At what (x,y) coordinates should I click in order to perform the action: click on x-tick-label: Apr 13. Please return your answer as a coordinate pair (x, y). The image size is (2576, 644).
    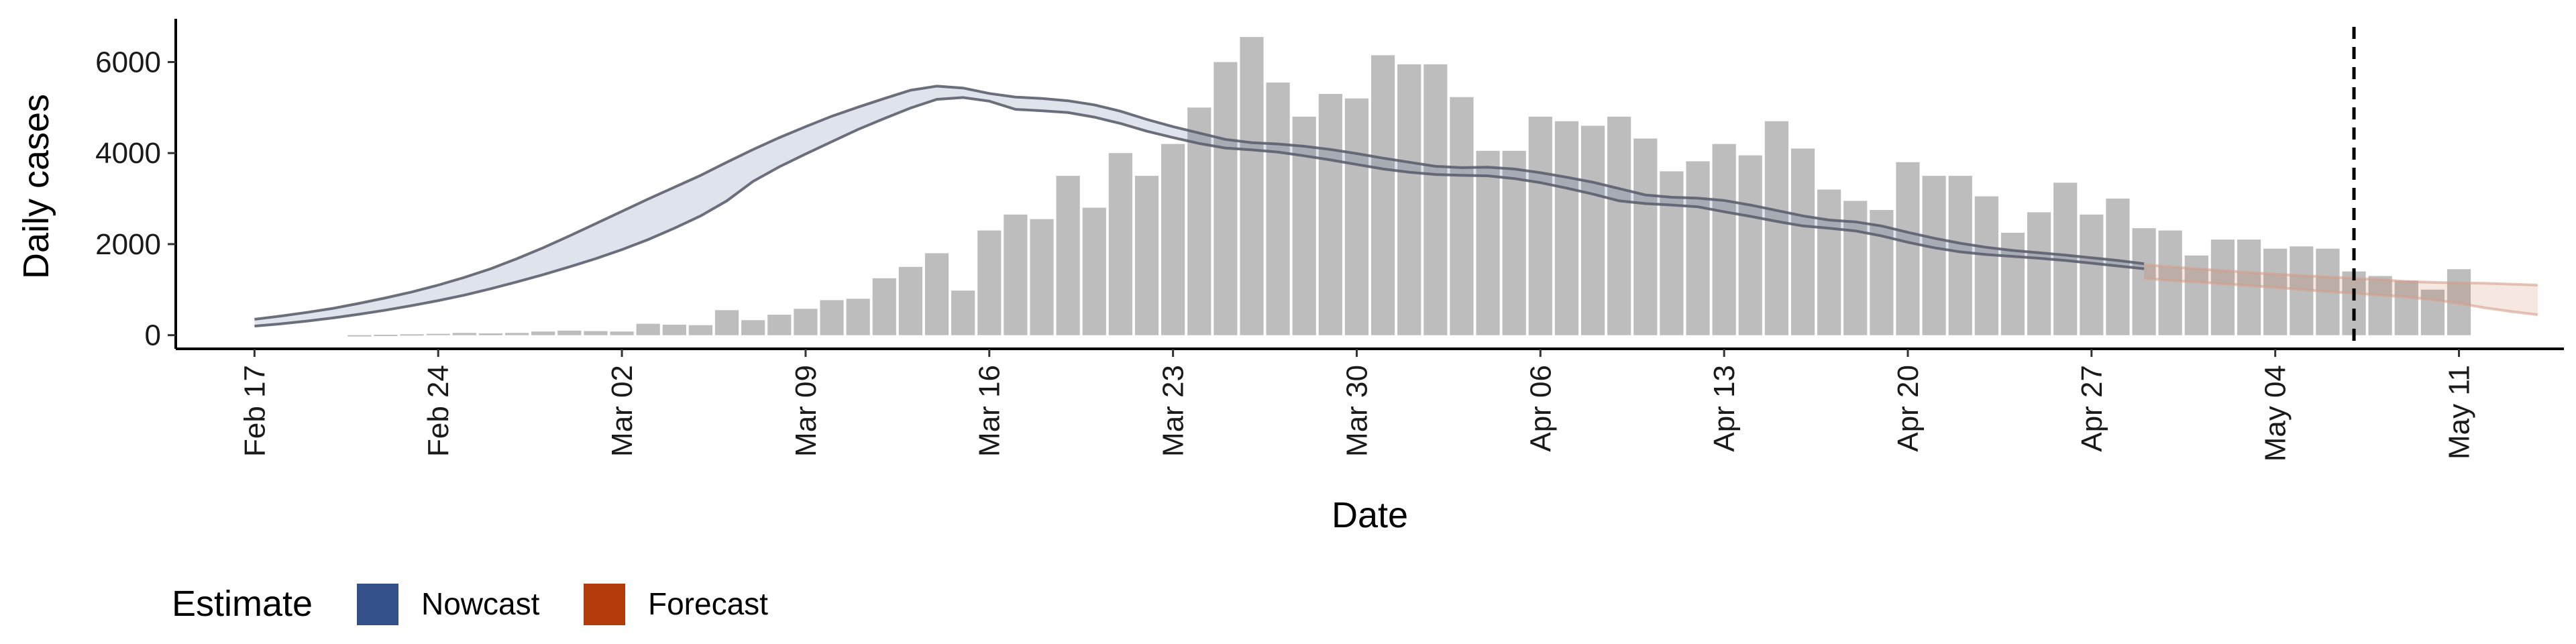
    Looking at the image, I should click on (1724, 408).